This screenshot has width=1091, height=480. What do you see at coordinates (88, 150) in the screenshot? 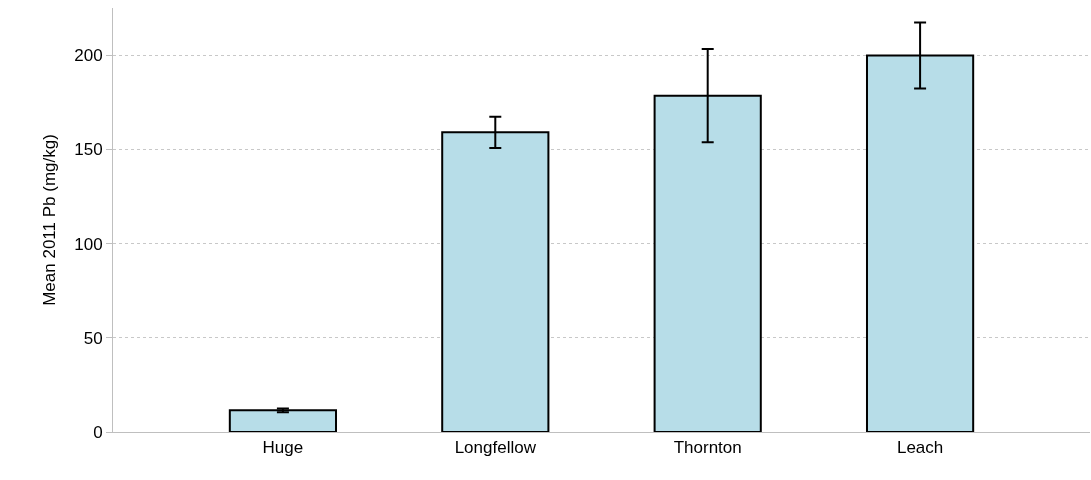
I see `y-tick-label: 150` at bounding box center [88, 150].